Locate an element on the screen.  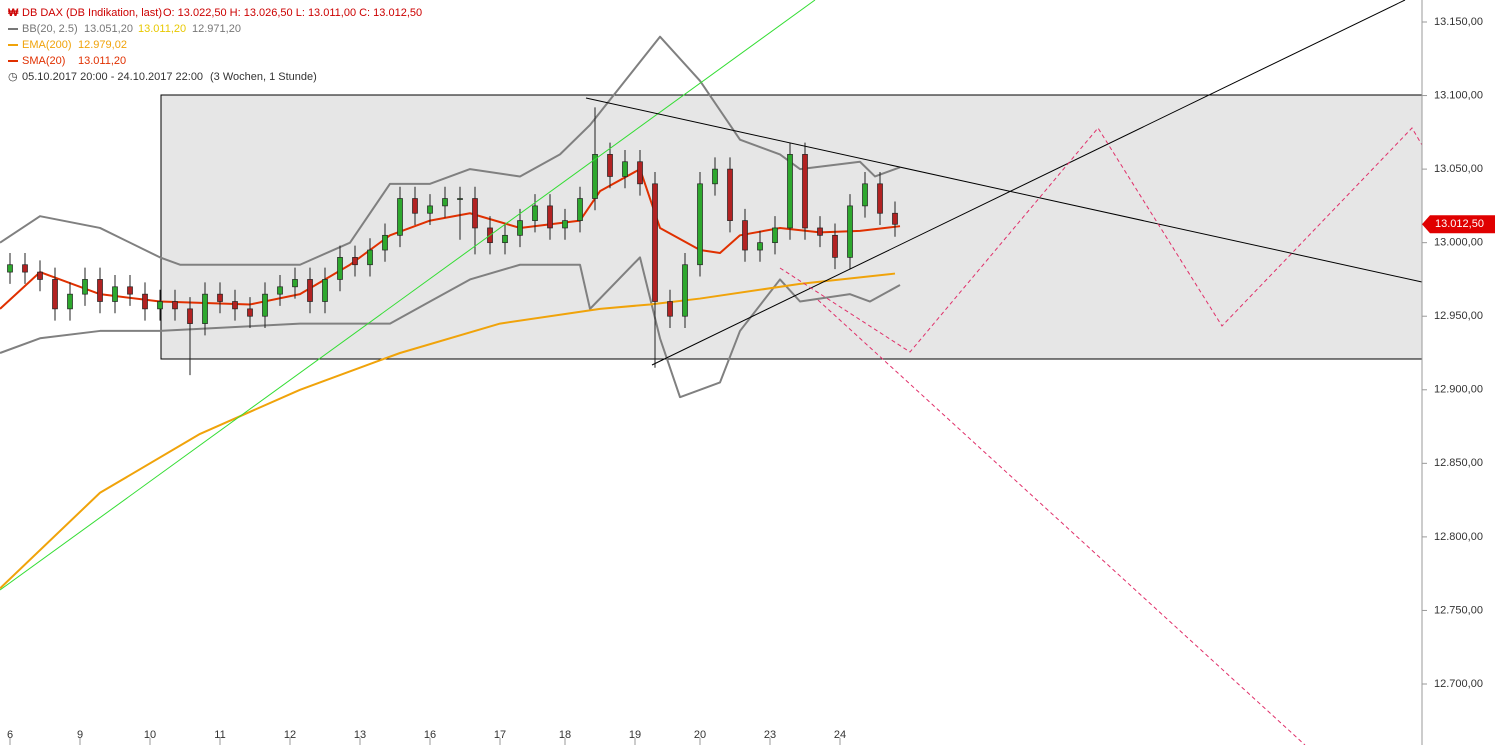
price-marker-label: 13.012,50 is located at coordinates (1459, 224).